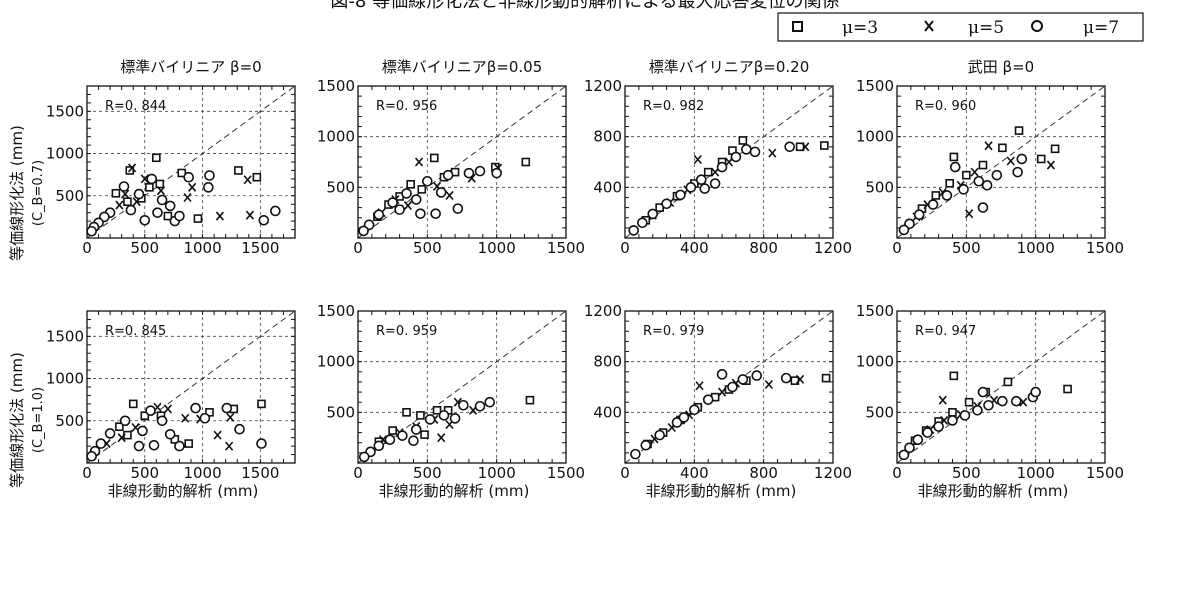 The image size is (1180, 602). I want to click on legend: μ=3 μ=5 μ=7, so click(960, 27).